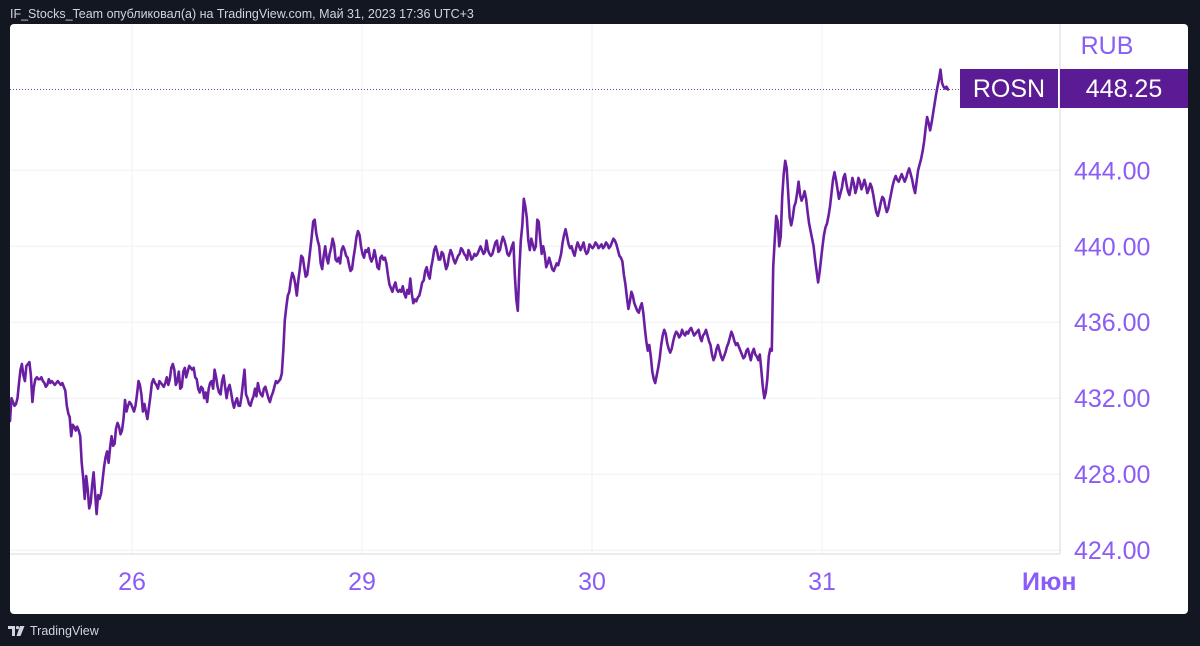 The image size is (1200, 646). I want to click on symbol-label: ROSN, so click(1009, 89).